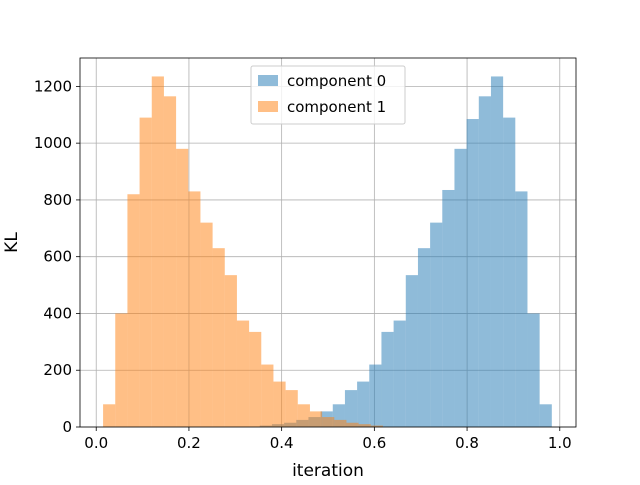 Image resolution: width=640 pixels, height=485 pixels. What do you see at coordinates (336, 107) in the screenshot?
I see `legend-label-component-1: component 1` at bounding box center [336, 107].